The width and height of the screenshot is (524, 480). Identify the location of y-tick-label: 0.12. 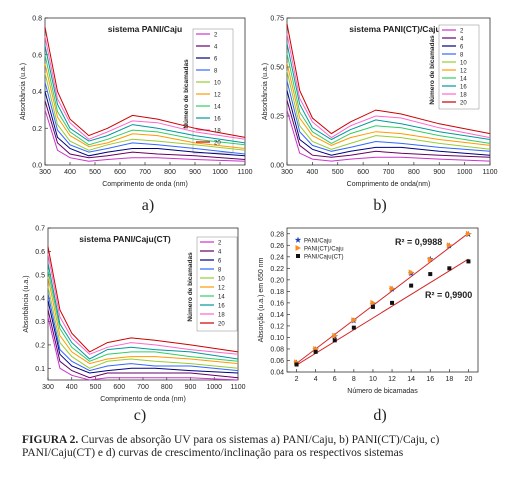
(277, 326).